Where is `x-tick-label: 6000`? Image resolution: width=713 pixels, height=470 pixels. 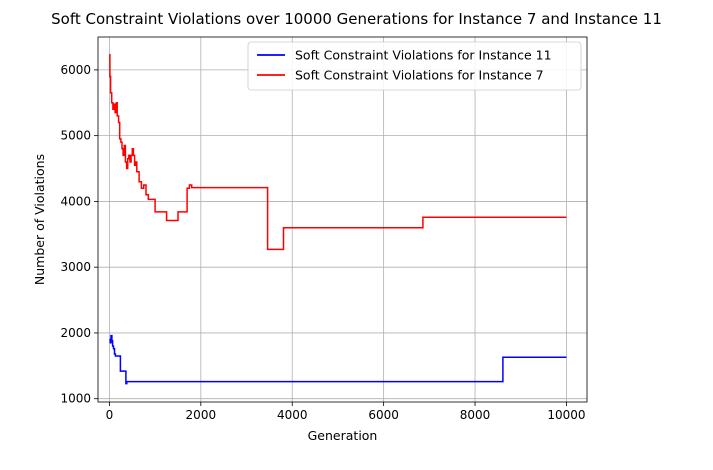 x-tick-label: 6000 is located at coordinates (383, 415).